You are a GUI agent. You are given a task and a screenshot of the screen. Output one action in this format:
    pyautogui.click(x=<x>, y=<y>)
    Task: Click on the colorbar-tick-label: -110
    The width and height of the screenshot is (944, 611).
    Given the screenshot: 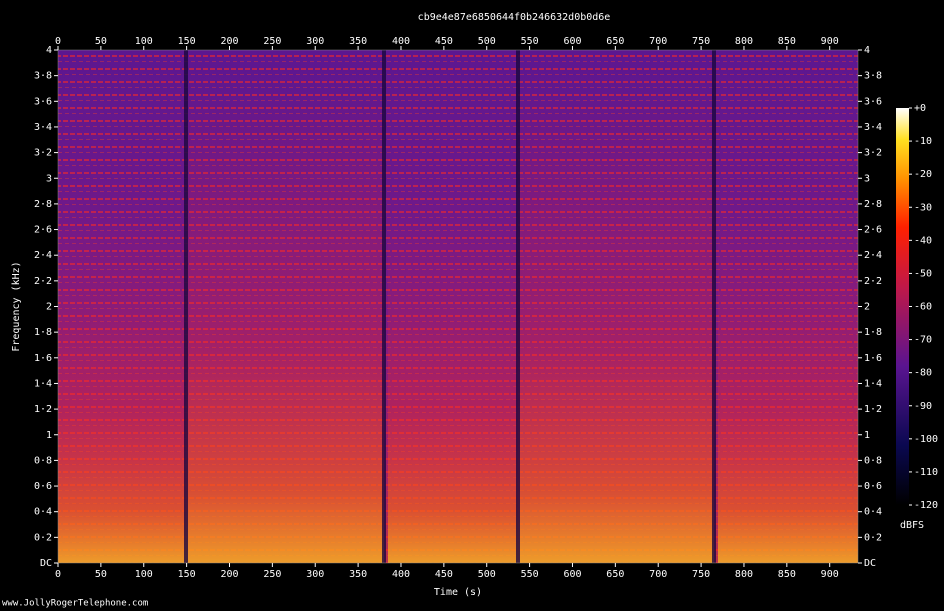 What is the action you would take?
    pyautogui.click(x=926, y=472)
    